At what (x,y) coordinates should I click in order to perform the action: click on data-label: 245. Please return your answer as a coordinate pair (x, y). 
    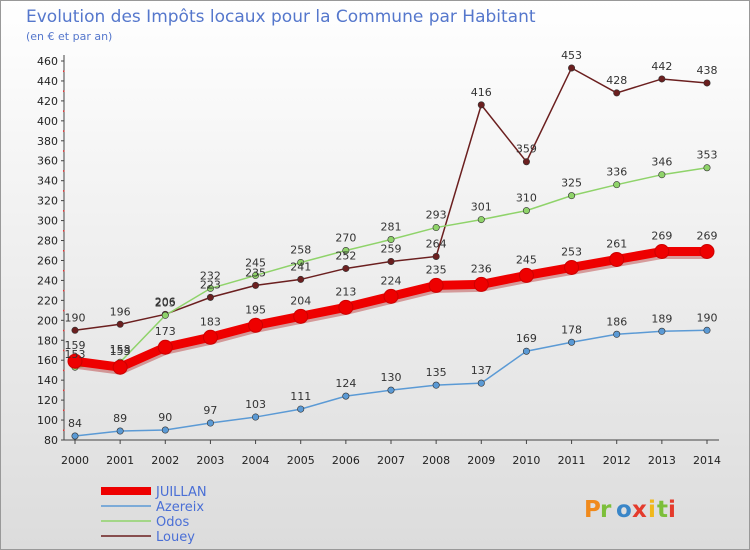
    Looking at the image, I should click on (255, 262).